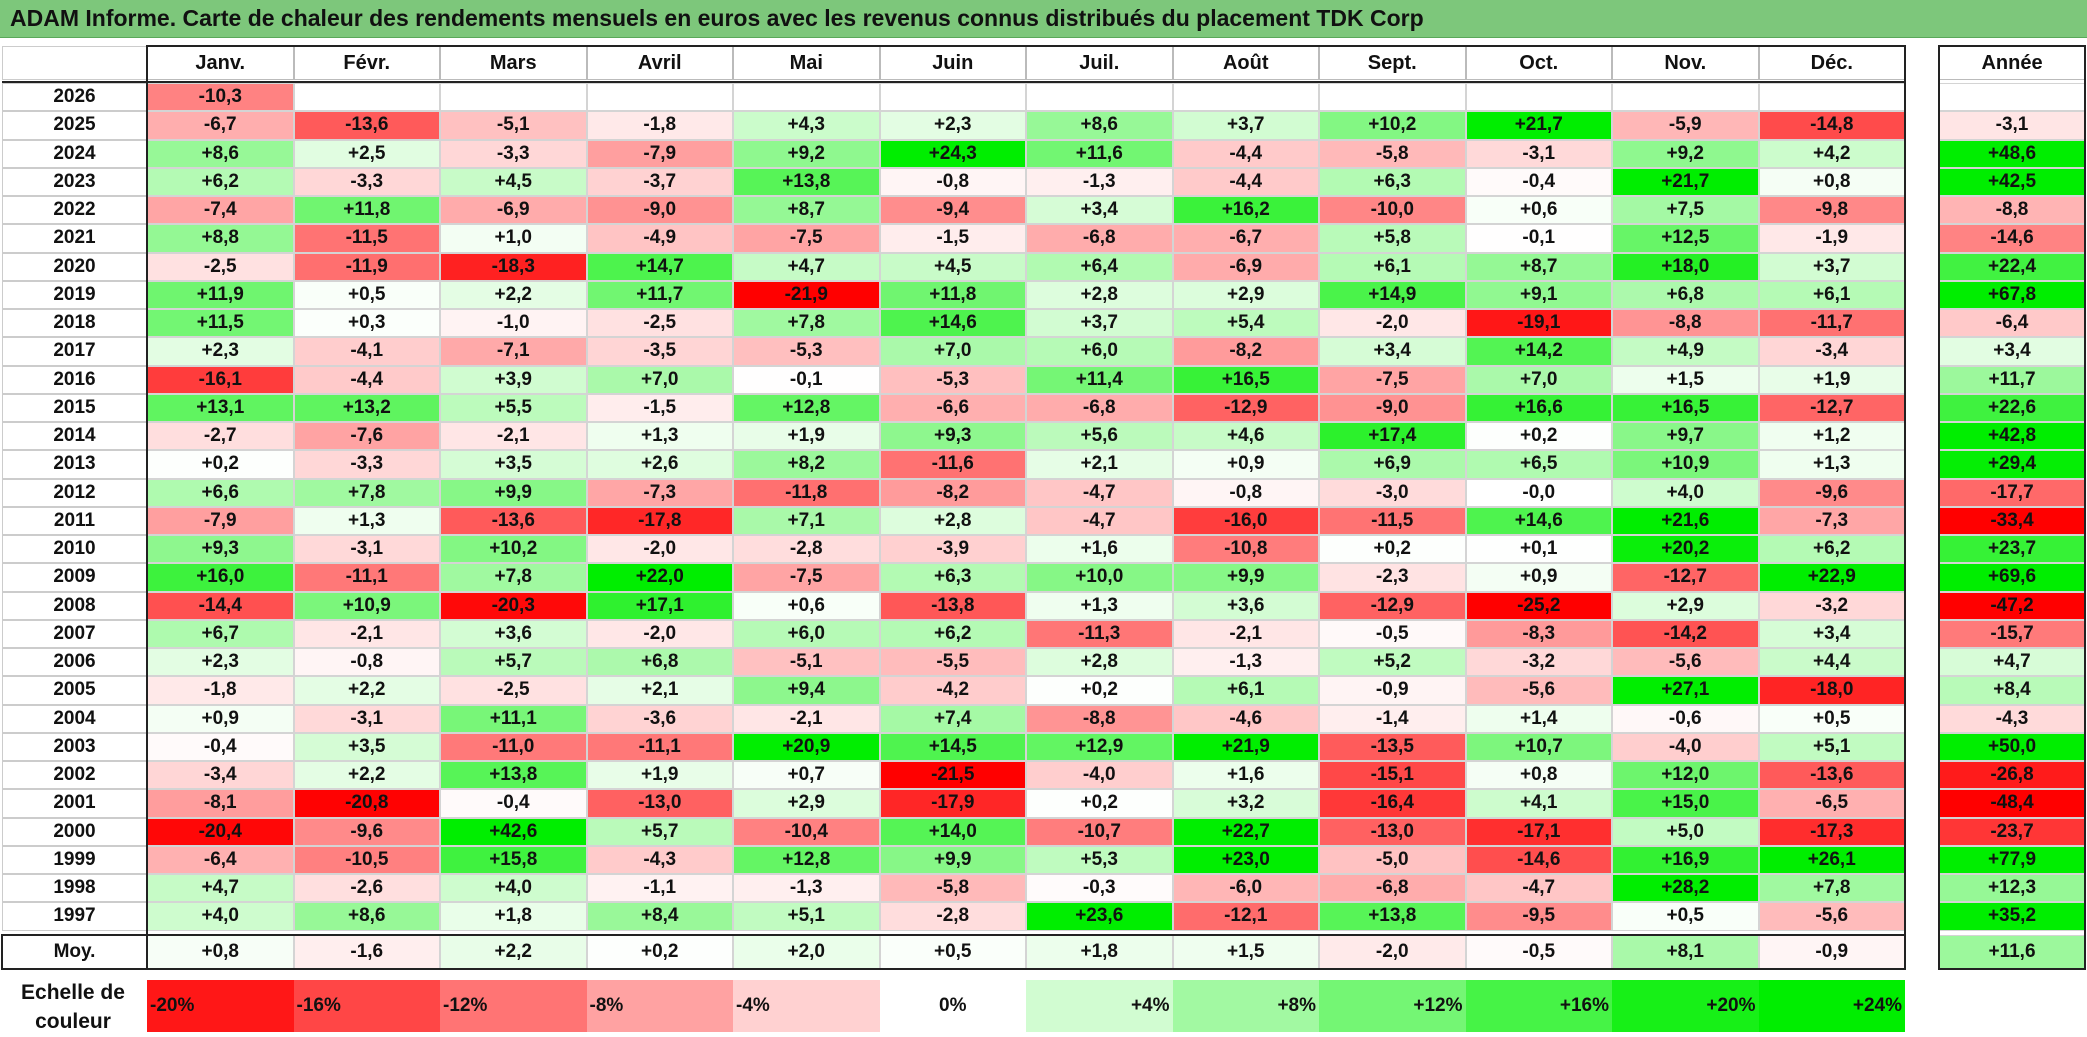 The image size is (2087, 1037). I want to click on heatmap-cell: +10,7, so click(1538, 746).